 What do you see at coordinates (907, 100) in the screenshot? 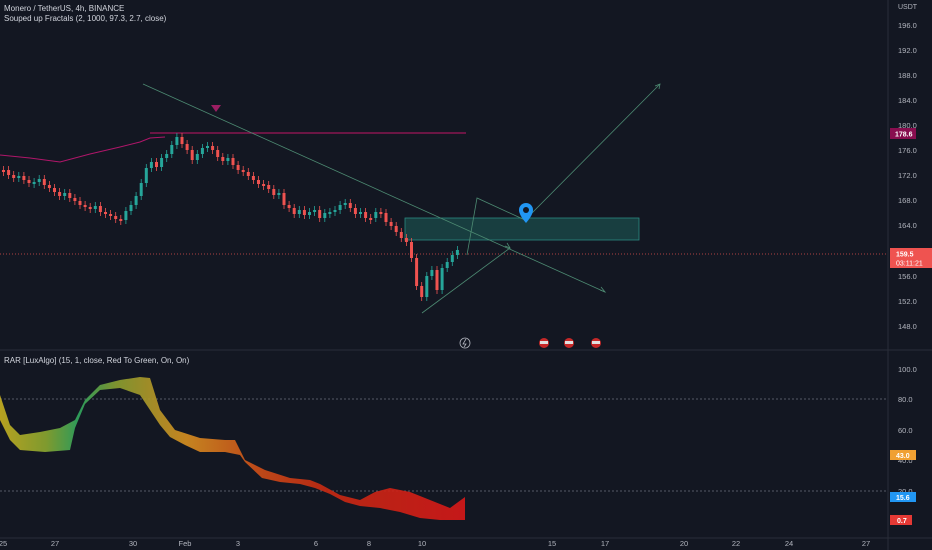
I see `price-tick-label: 184.0` at bounding box center [907, 100].